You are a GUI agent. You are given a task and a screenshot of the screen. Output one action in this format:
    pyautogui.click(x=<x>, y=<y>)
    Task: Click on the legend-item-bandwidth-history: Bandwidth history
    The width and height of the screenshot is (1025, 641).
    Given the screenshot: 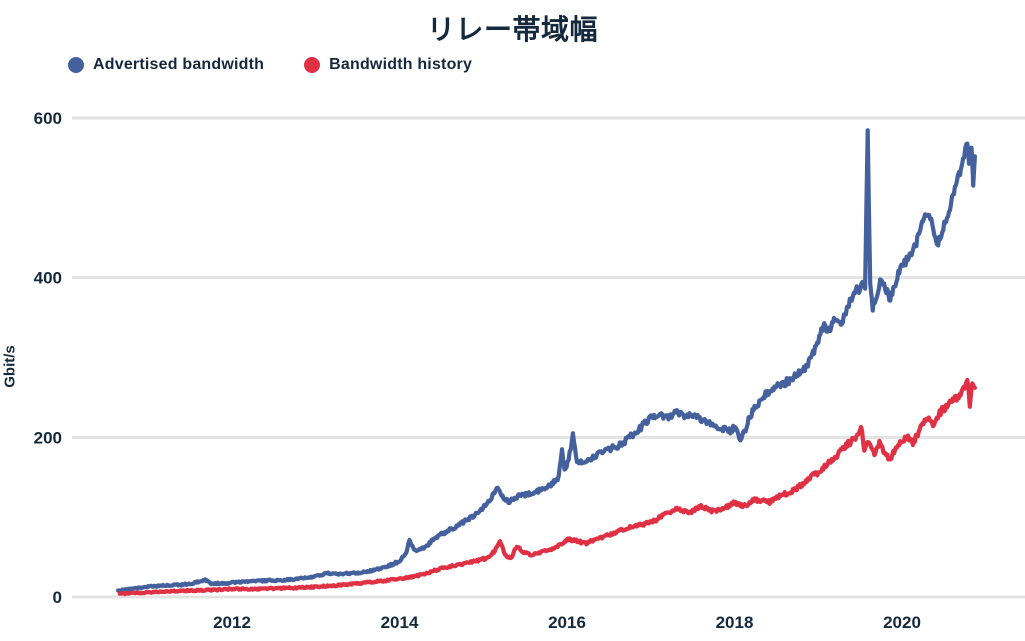 What is the action you would take?
    pyautogui.click(x=388, y=65)
    